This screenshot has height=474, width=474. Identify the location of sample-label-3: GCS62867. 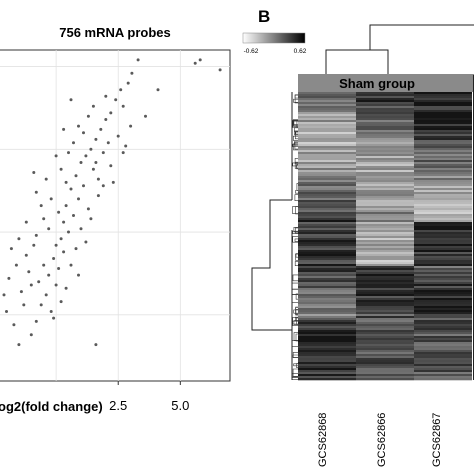
(437, 440).